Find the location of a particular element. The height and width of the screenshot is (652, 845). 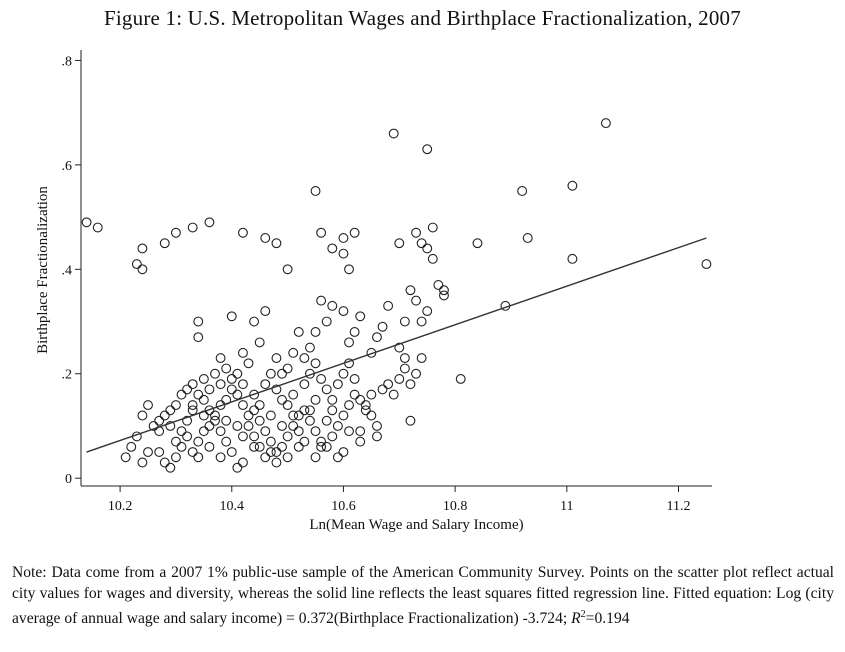

x-tick-label: 11 is located at coordinates (566, 506).